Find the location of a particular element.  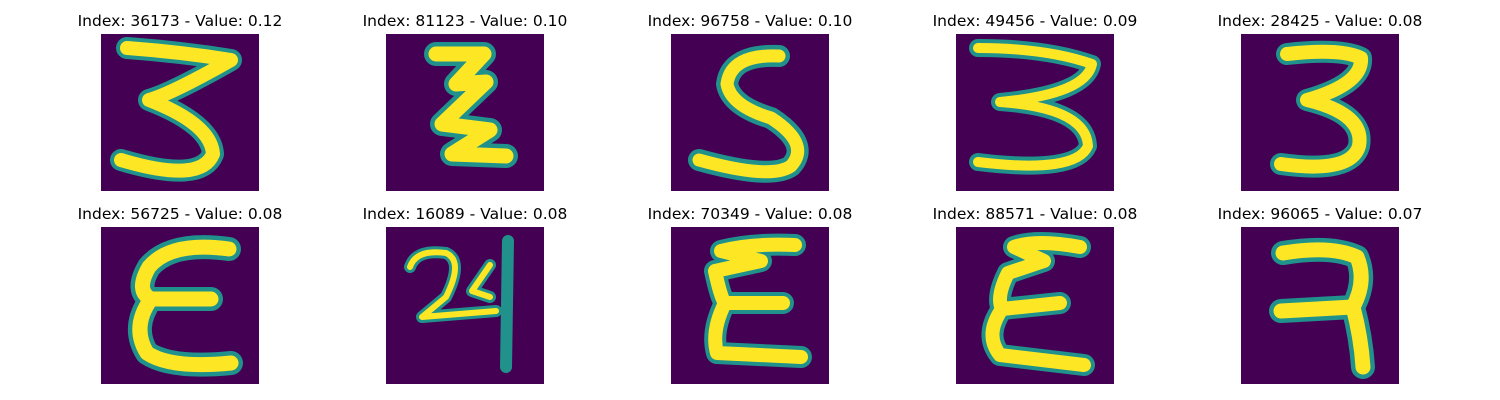

panel-title: Index: 28425 - Value: 0.08 is located at coordinates (1320, 21).